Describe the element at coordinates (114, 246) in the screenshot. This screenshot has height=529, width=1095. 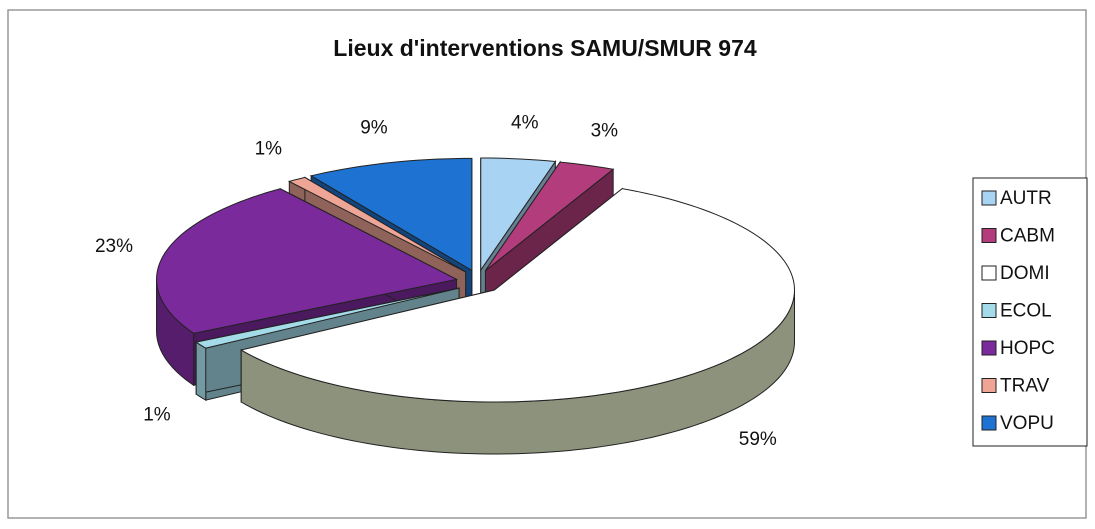
I see `data-label: 23%` at that location.